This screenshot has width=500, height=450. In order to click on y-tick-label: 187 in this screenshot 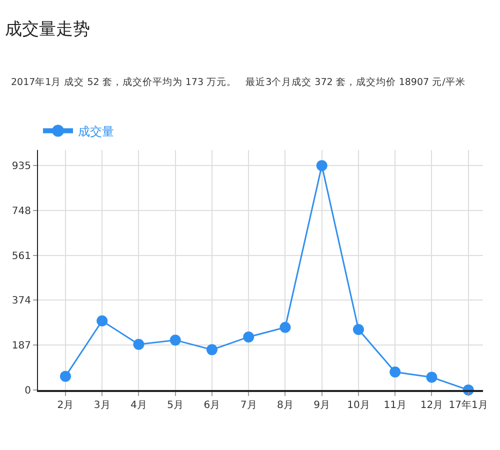, I will do `click(21, 346)`.